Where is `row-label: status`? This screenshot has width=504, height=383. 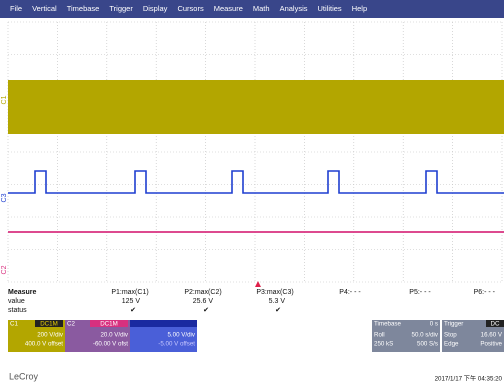
row-label: status is located at coordinates (17, 310).